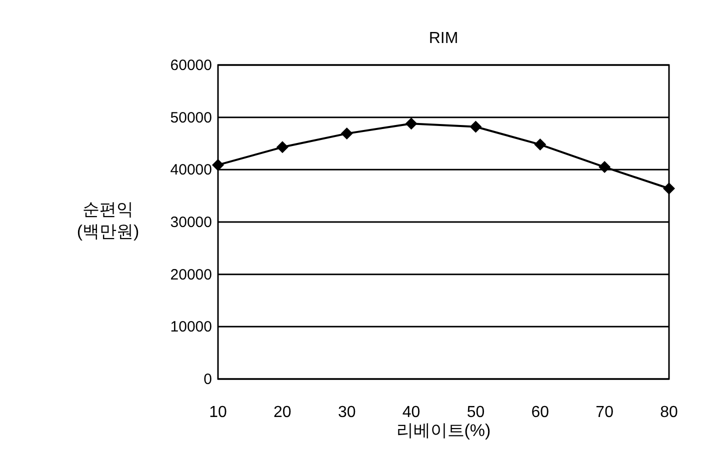  I want to click on y-axis-title: 순편익 (백만원), so click(108, 220).